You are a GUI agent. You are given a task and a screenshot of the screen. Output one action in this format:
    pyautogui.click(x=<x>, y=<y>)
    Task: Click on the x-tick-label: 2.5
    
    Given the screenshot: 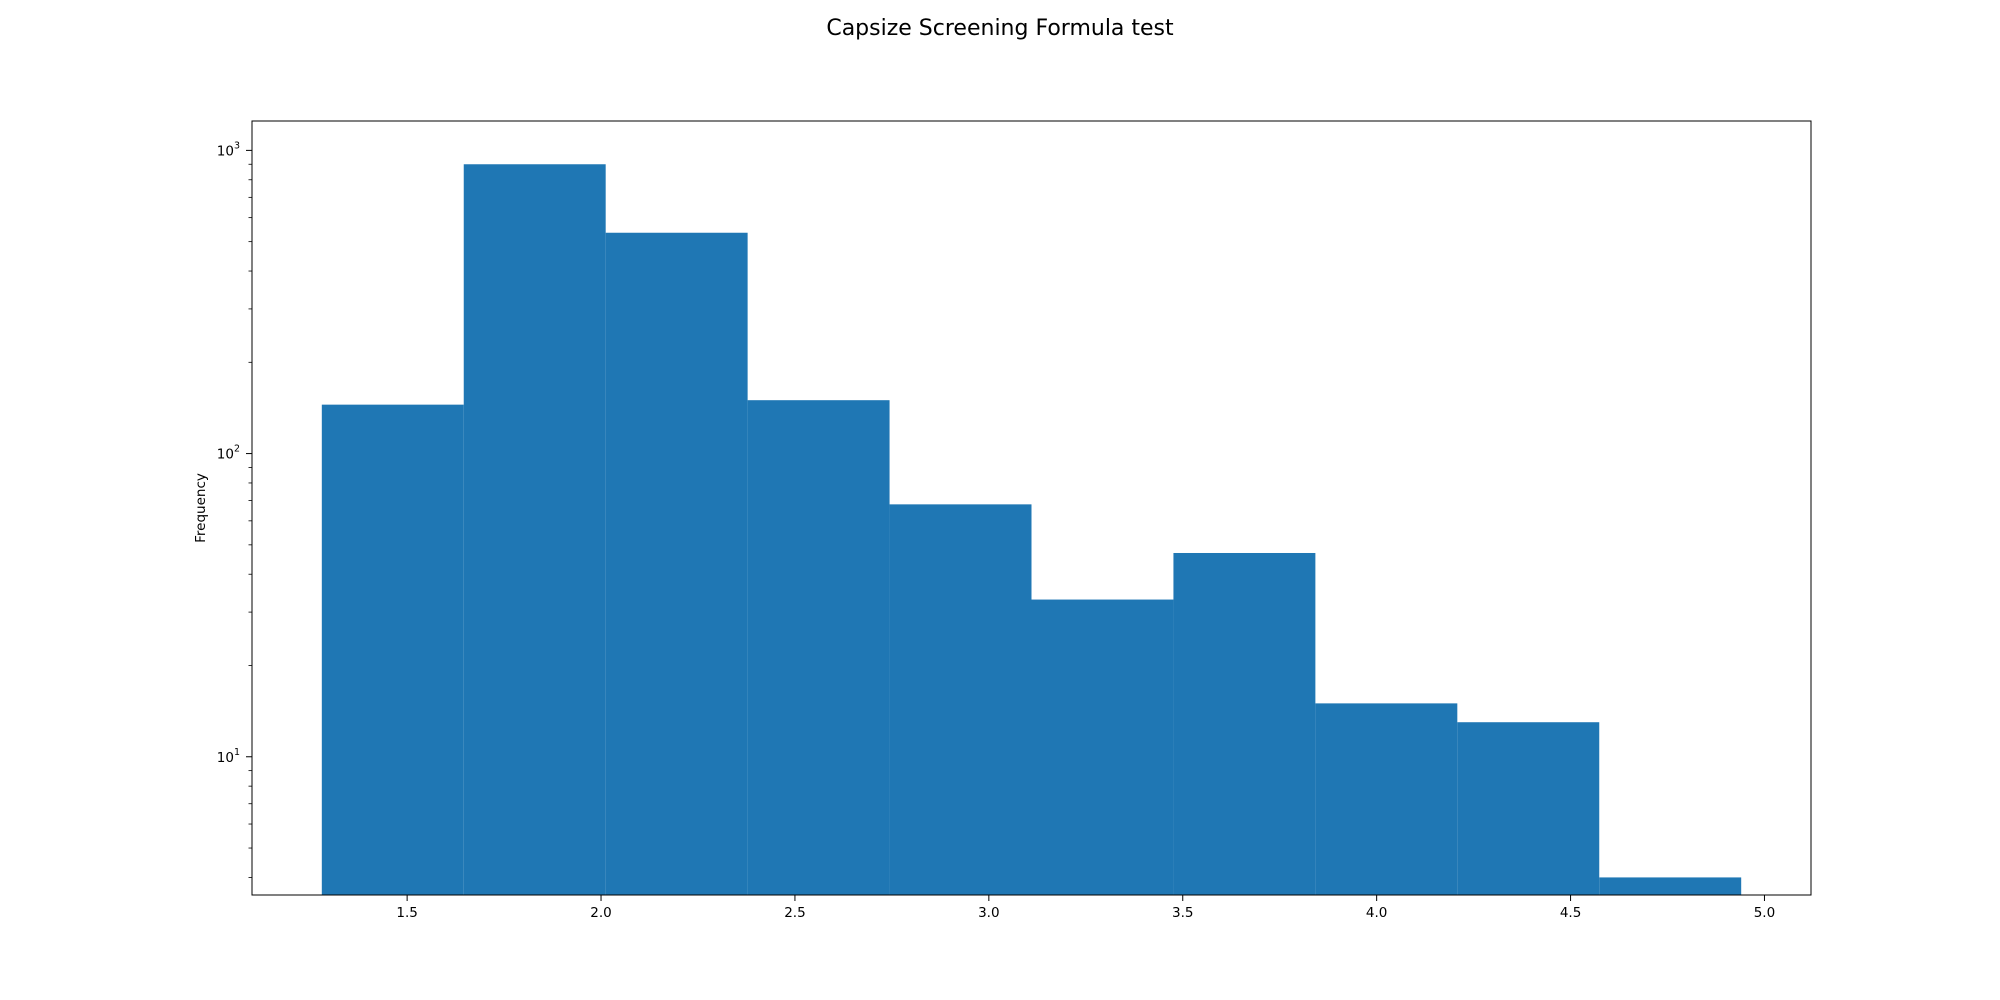 What is the action you would take?
    pyautogui.click(x=794, y=913)
    